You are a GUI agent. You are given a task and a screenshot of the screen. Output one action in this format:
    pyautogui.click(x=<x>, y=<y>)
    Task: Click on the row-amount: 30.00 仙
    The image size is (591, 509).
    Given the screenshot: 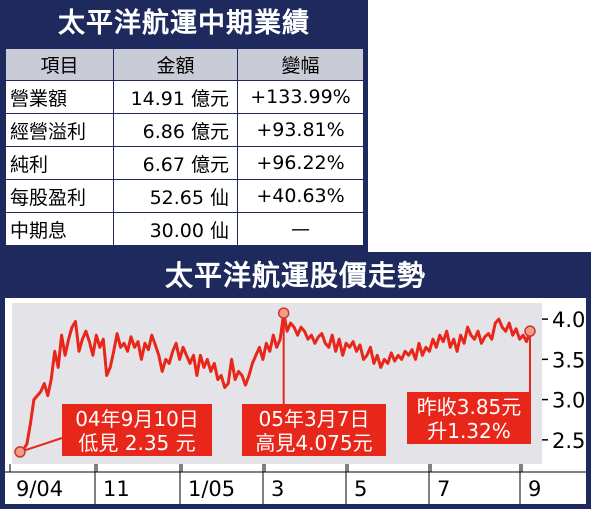 What is the action you would take?
    pyautogui.click(x=175, y=229)
    